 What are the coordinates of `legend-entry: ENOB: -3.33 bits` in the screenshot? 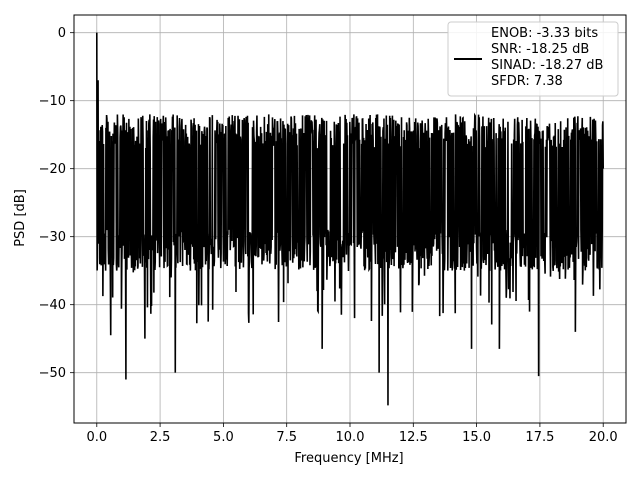 It's located at (544, 33).